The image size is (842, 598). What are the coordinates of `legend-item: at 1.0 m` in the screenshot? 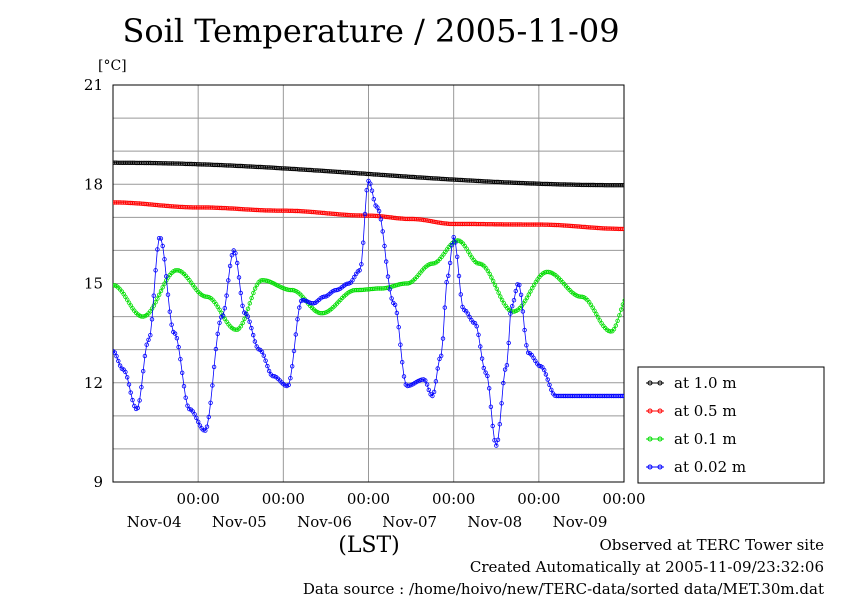 It's located at (691, 383).